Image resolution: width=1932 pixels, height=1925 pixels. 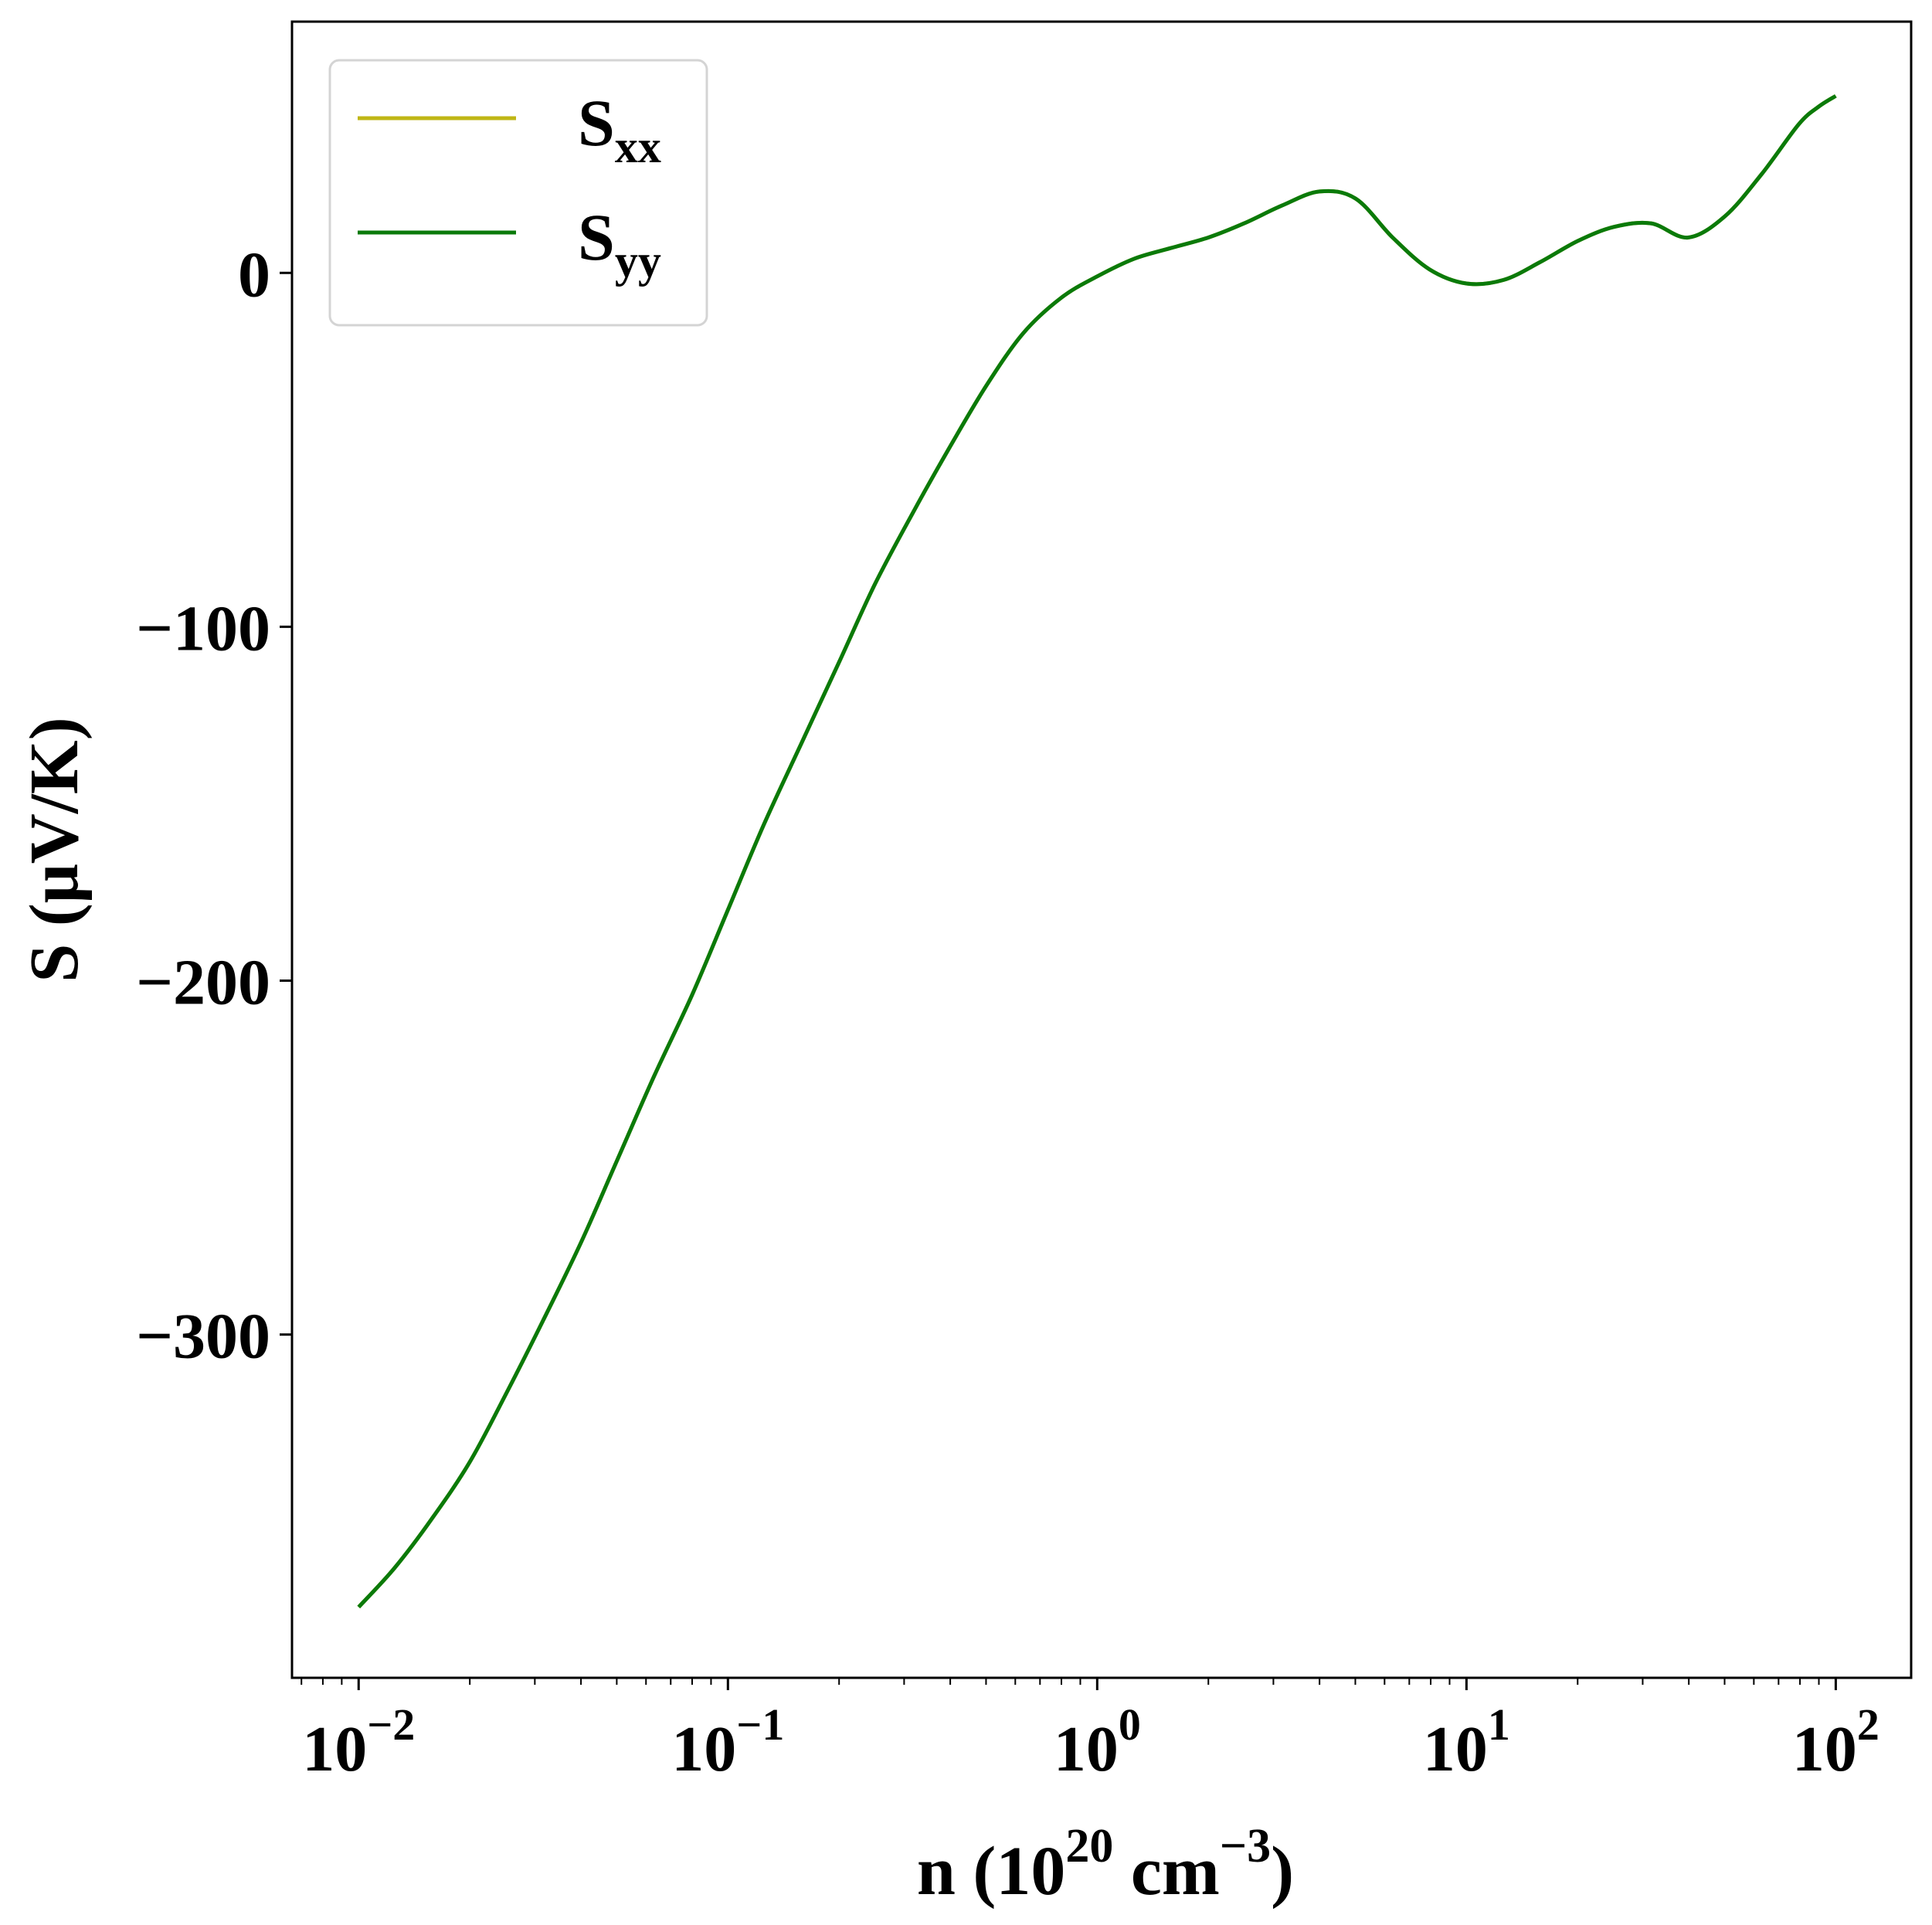 What do you see at coordinates (638, 146) in the screenshot?
I see `legend-label-sxx-sub: xx` at bounding box center [638, 146].